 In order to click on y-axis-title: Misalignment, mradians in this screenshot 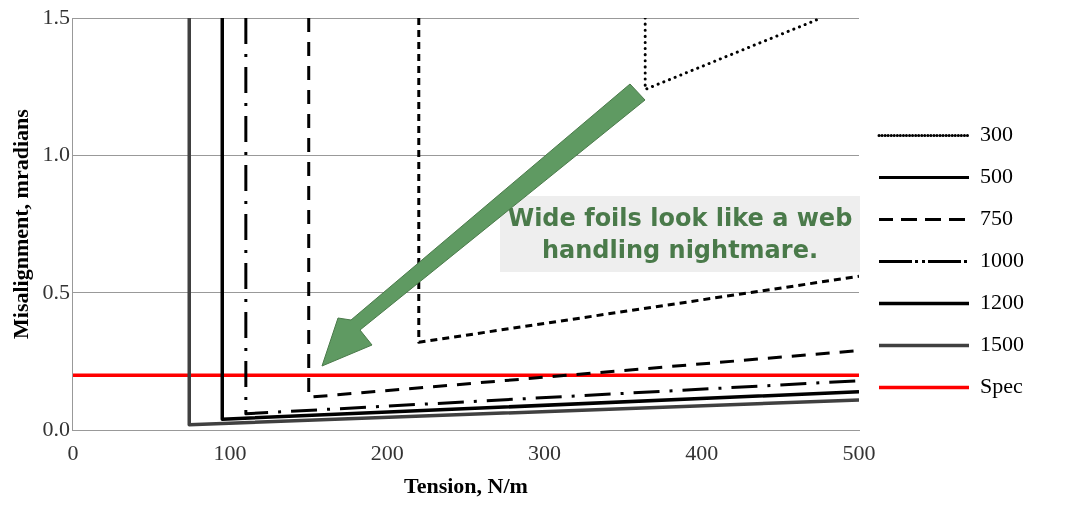, I will do `click(20, 223)`.